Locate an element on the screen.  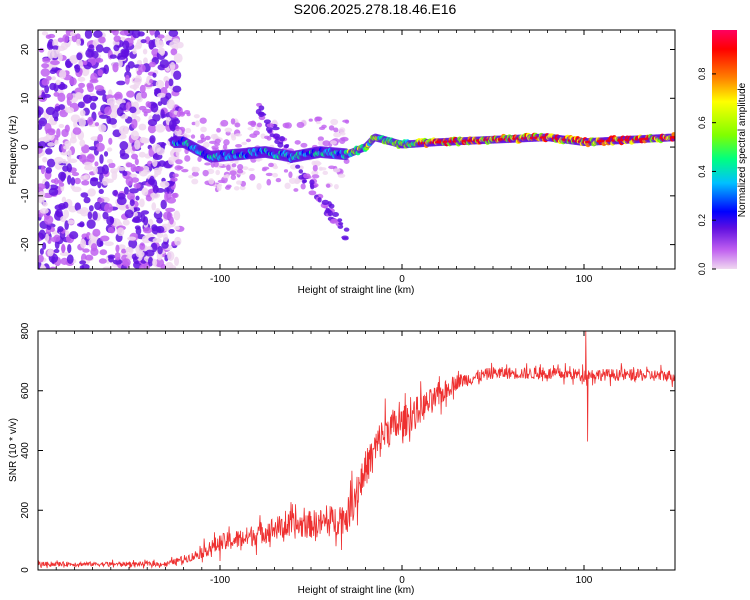
snr-ytick-label: 400 is located at coordinates (25, 450).